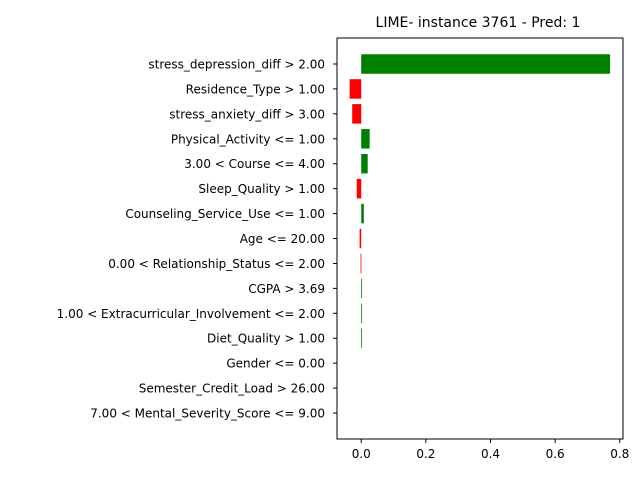 This screenshot has width=640, height=480. I want to click on y-tick-label: Sleep_Quality > 1.00, so click(261, 189).